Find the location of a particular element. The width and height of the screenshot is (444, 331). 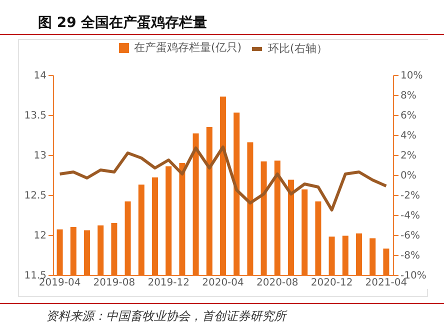

y2-tick-label: 8% is located at coordinates (408, 96).